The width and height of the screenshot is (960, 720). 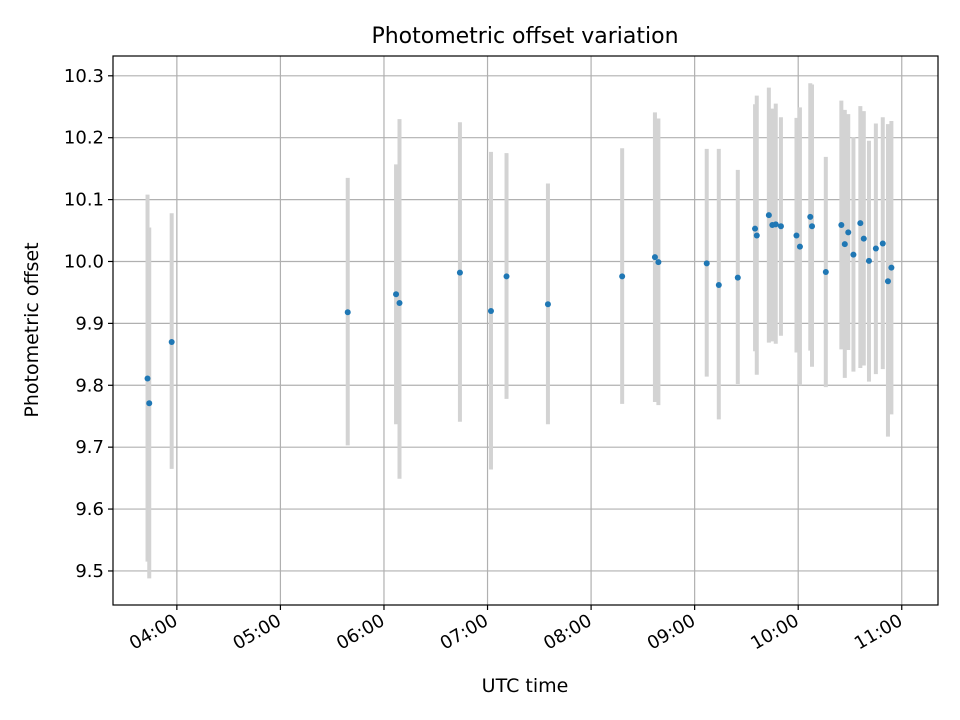 I want to click on y-tick-label: 9.9, so click(x=89, y=323).